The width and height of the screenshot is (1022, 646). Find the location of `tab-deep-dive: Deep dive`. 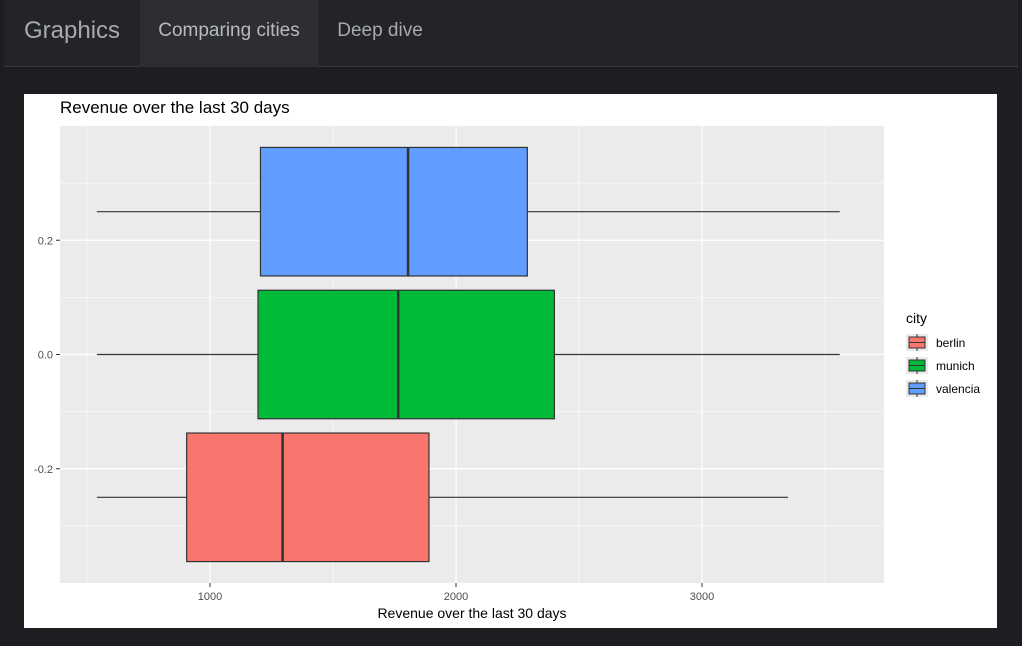

tab-deep-dive: Deep dive is located at coordinates (380, 30).